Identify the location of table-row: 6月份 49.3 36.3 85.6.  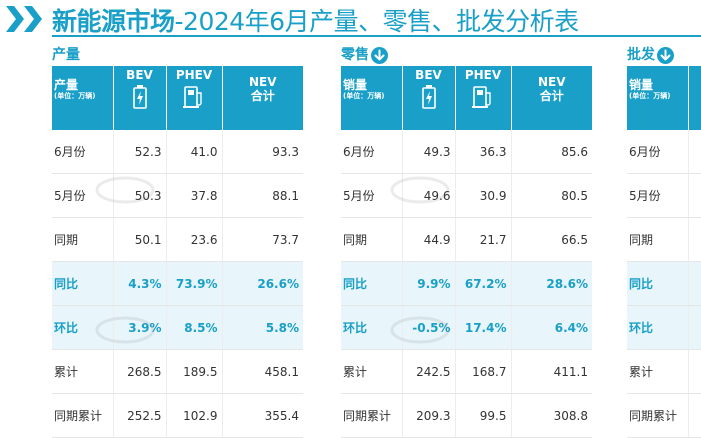
(466, 152).